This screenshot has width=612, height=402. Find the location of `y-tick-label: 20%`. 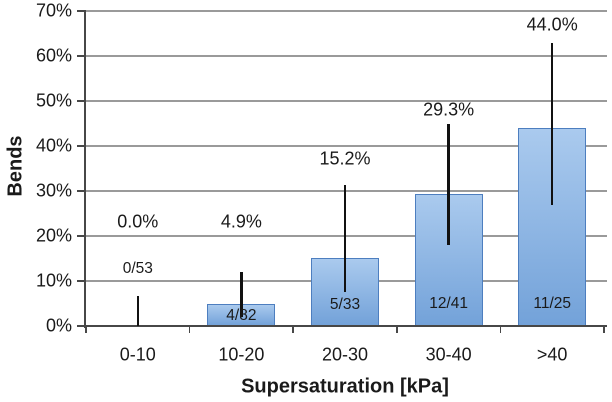

y-tick-label: 20% is located at coordinates (53, 235).